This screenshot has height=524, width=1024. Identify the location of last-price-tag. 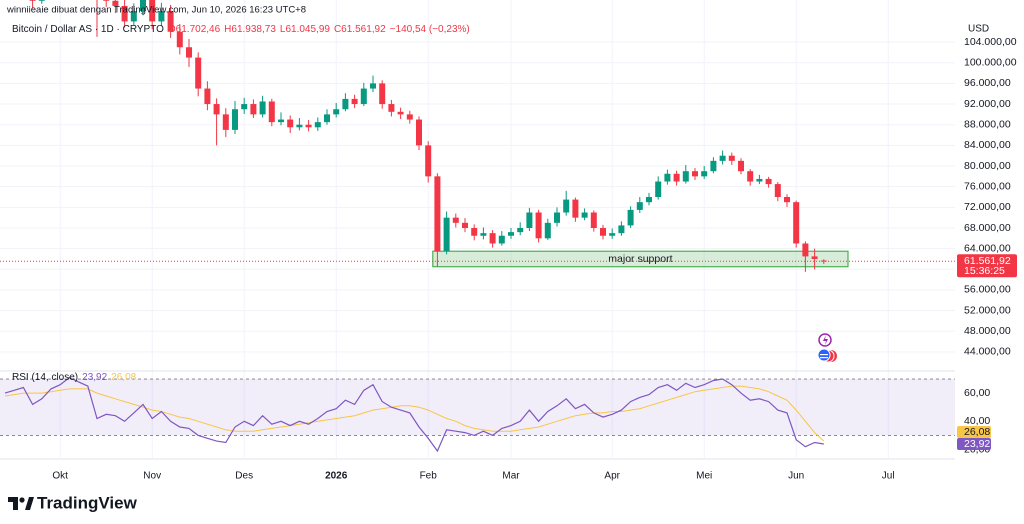
(987, 266).